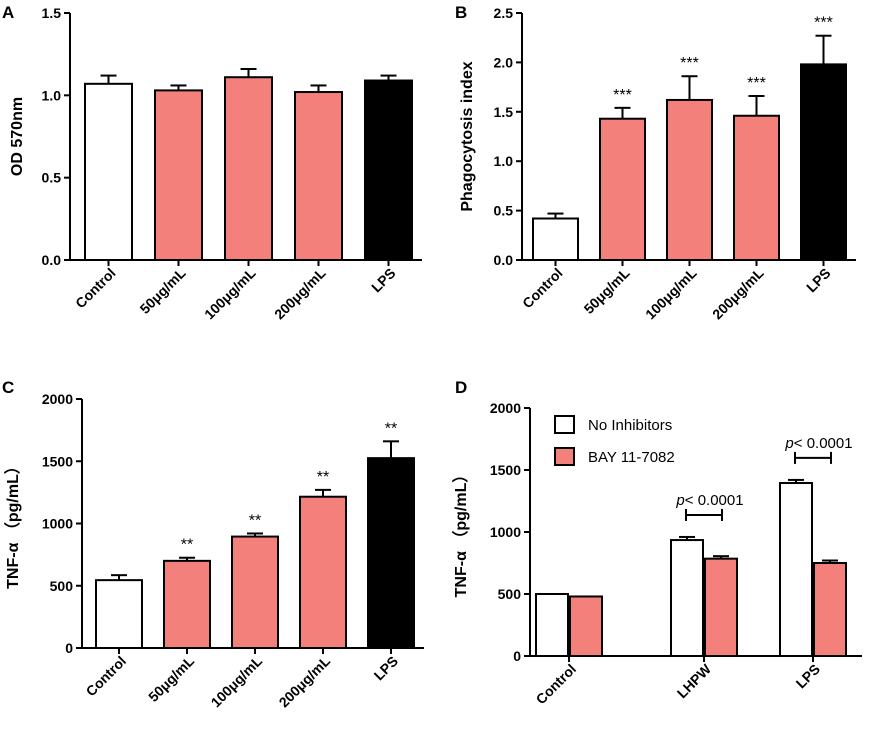 The width and height of the screenshot is (886, 744). I want to click on y-tick-label: 2.5, so click(504, 13).